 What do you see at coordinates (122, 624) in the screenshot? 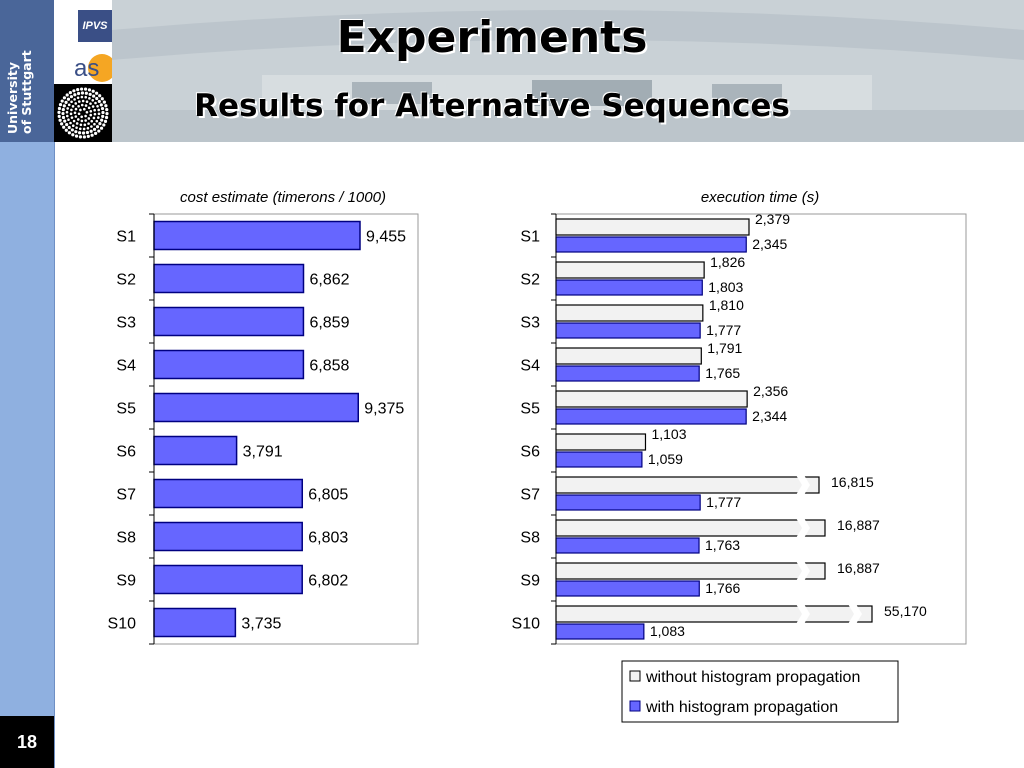
I see `left-category-label: S10` at bounding box center [122, 624].